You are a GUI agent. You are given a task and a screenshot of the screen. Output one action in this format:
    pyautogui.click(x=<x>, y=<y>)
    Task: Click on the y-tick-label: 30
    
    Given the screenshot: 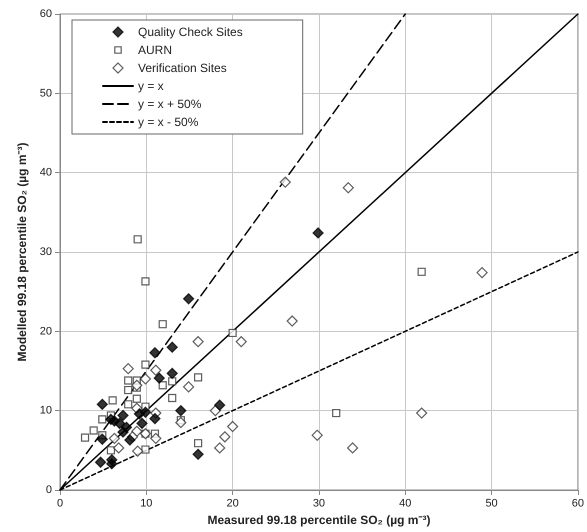 What is the action you would take?
    pyautogui.click(x=46, y=252)
    